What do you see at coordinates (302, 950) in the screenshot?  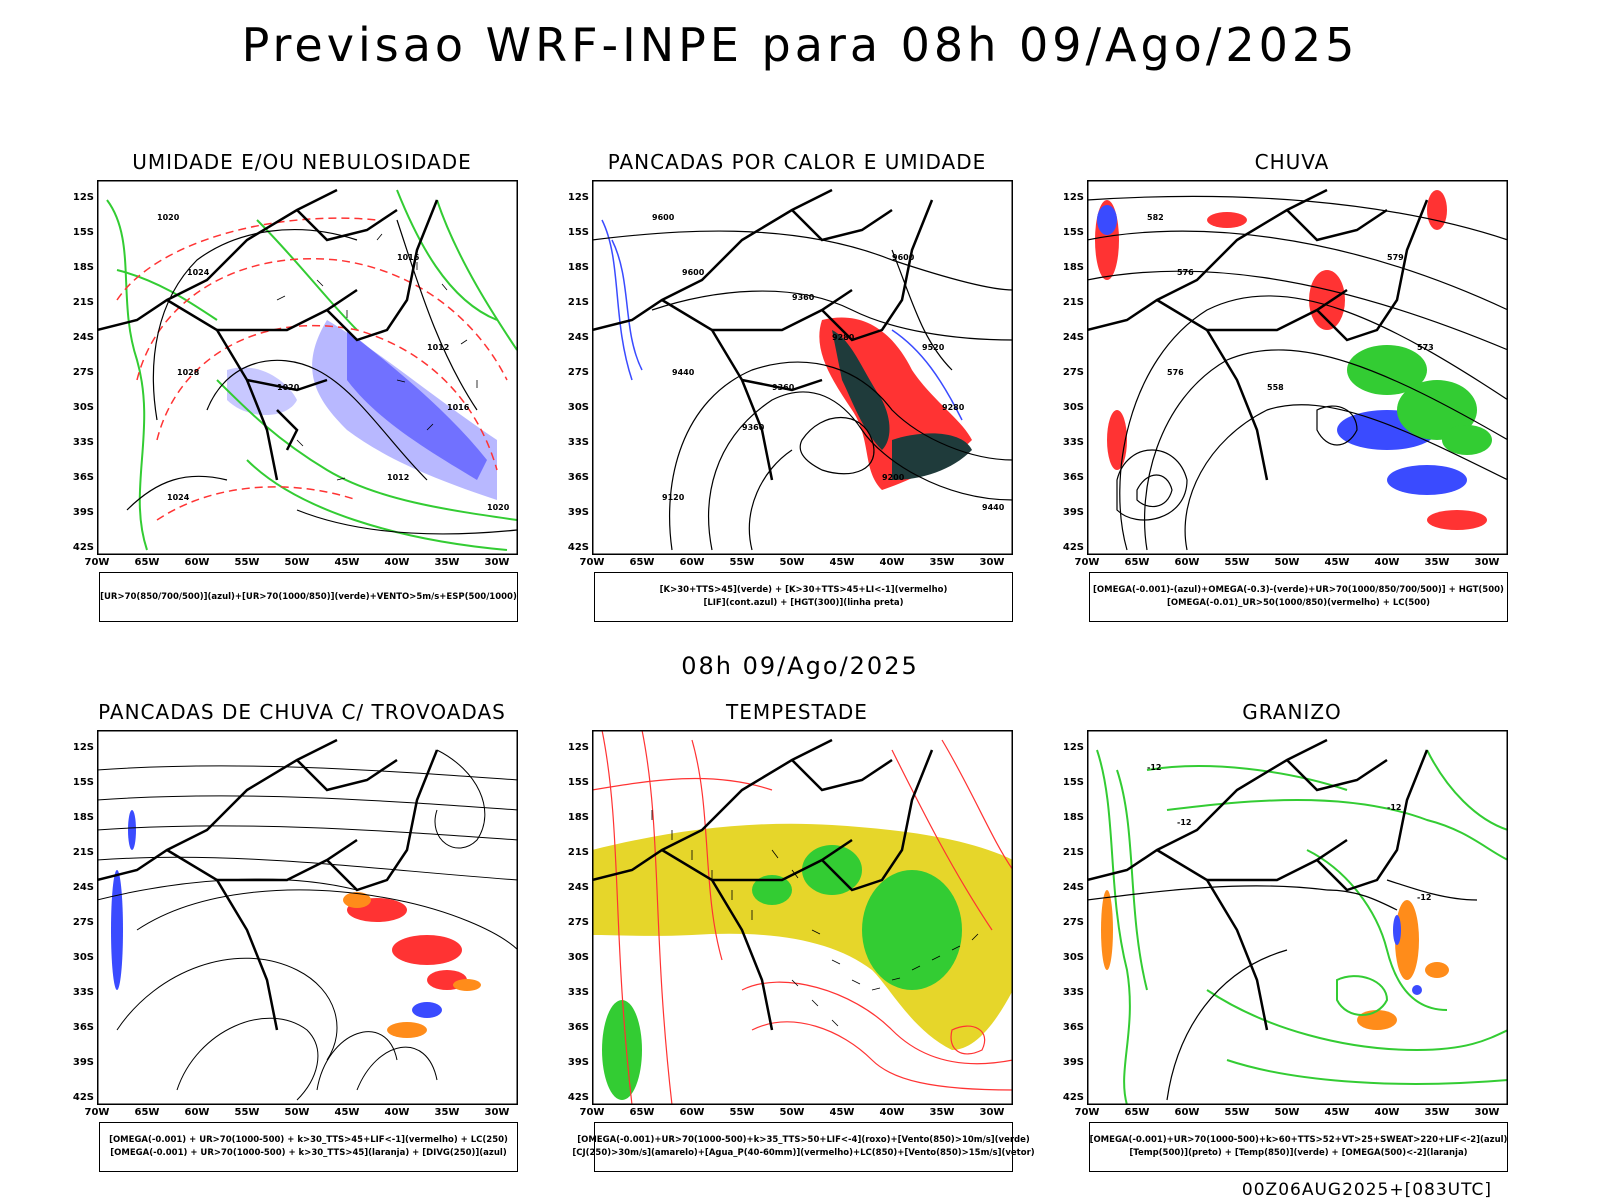 I see `panel-trovoadas: PANCADAS DE CHUVA C/ TROVOADAS` at bounding box center [302, 950].